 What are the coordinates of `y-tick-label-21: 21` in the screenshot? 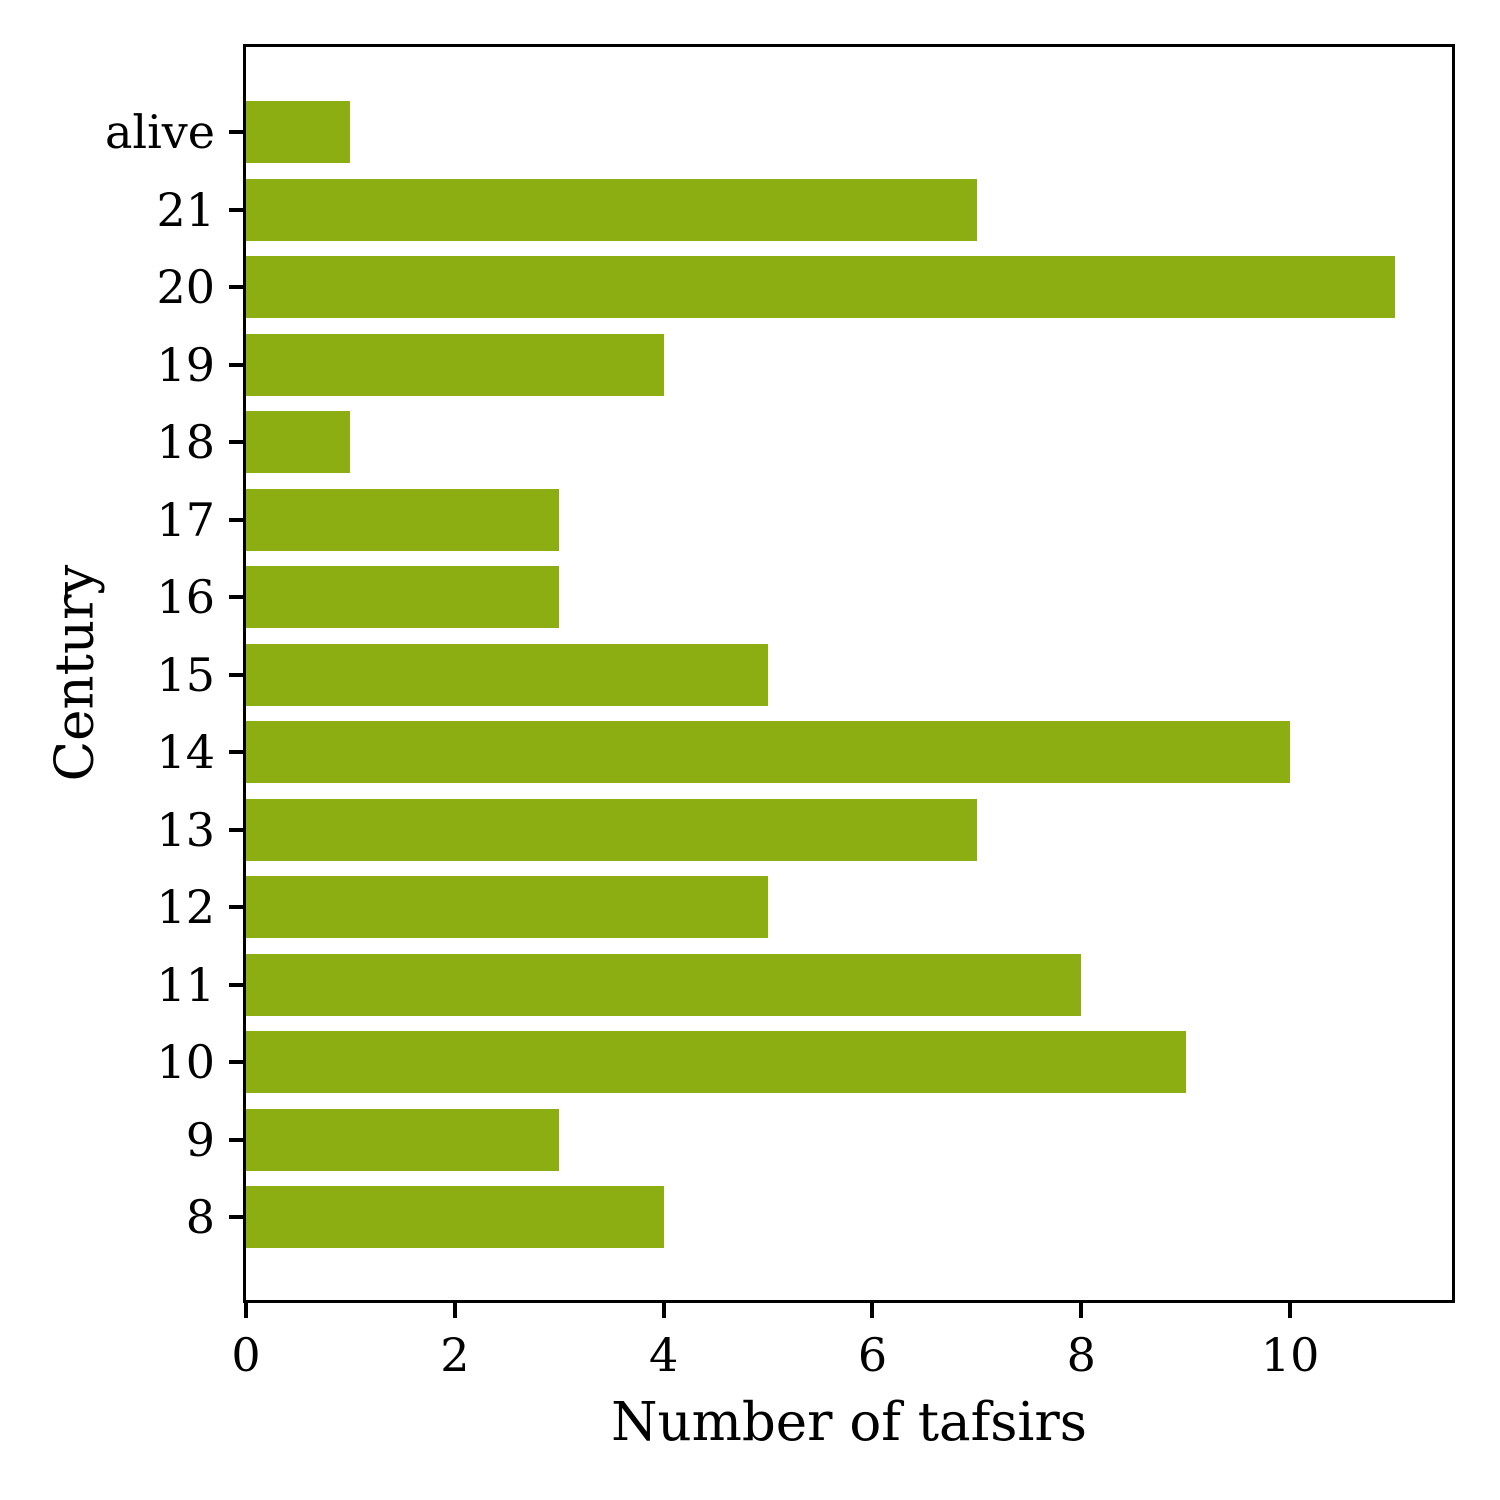 It's located at (185, 209).